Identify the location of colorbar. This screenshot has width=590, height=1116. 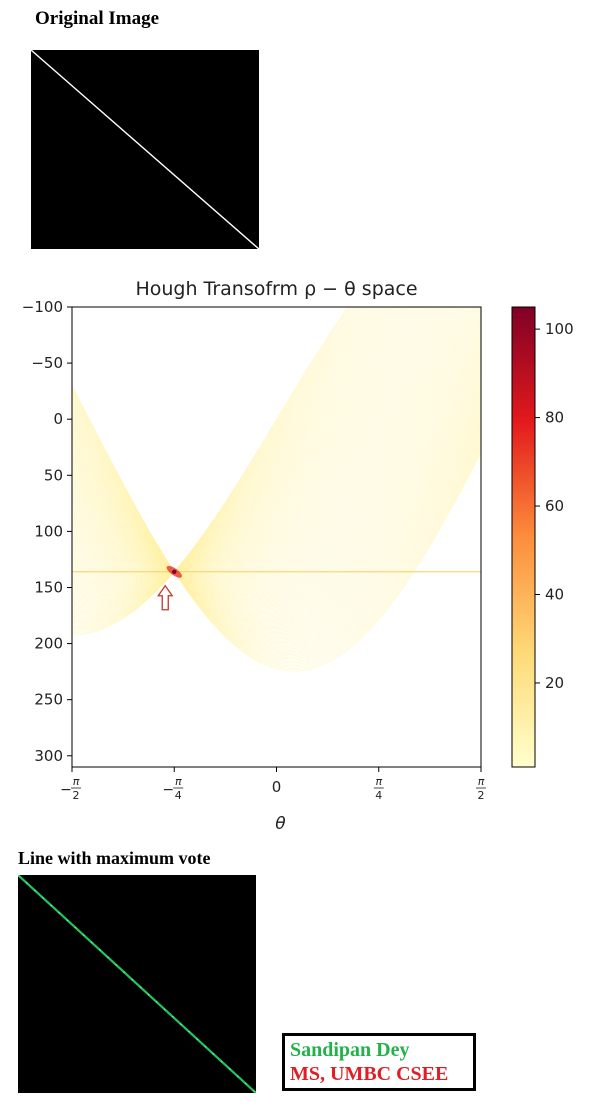
(523, 537).